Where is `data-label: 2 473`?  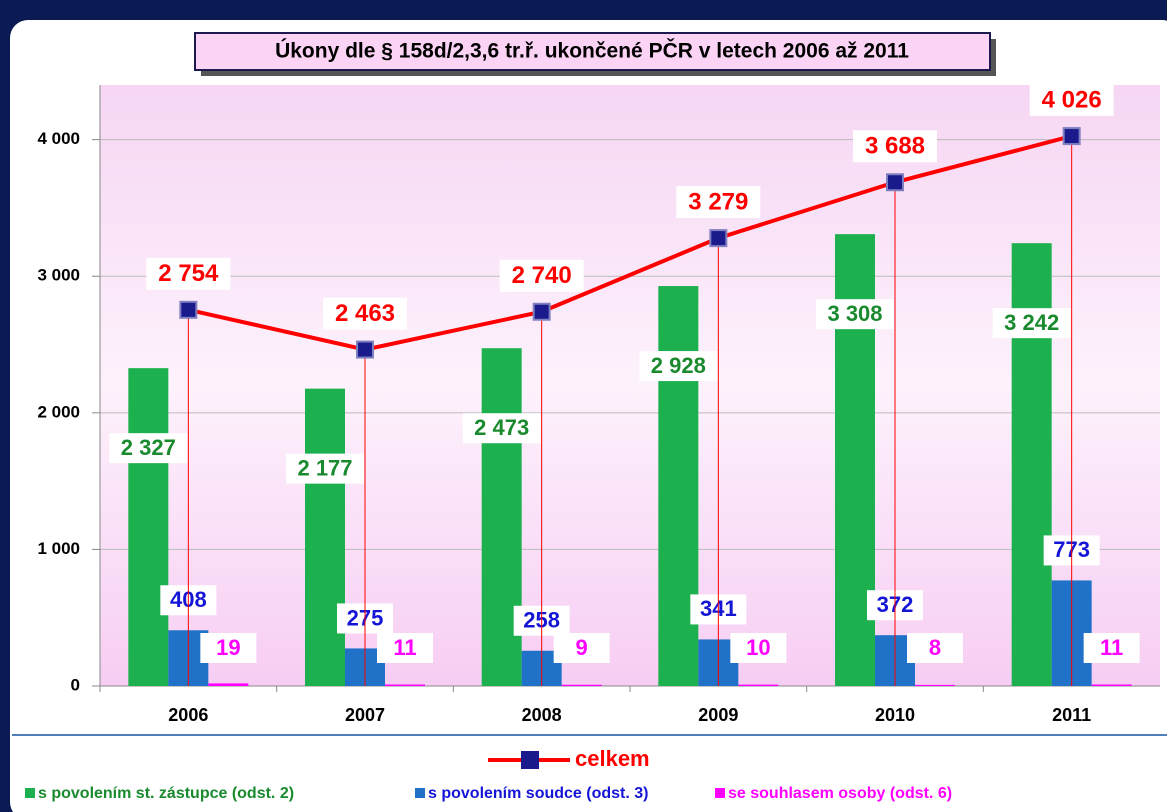 data-label: 2 473 is located at coordinates (501, 427).